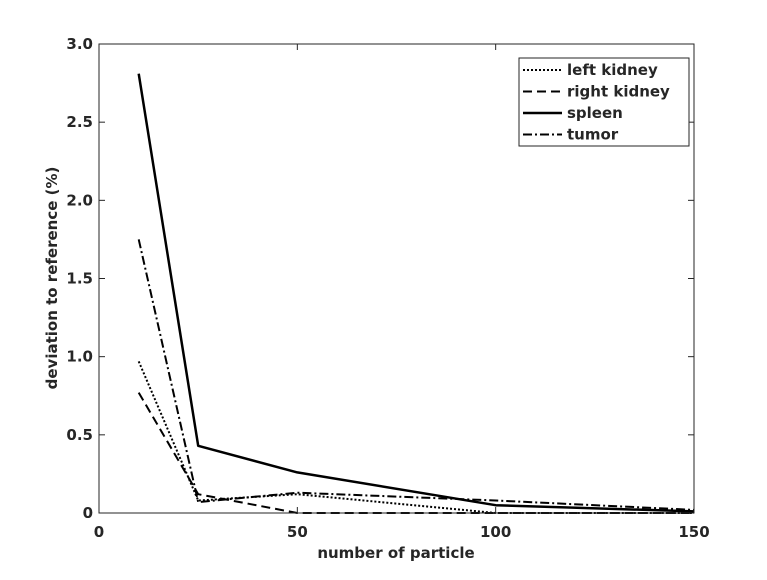 The width and height of the screenshot is (767, 580). What do you see at coordinates (595, 113) in the screenshot?
I see `legend-label: spleen` at bounding box center [595, 113].